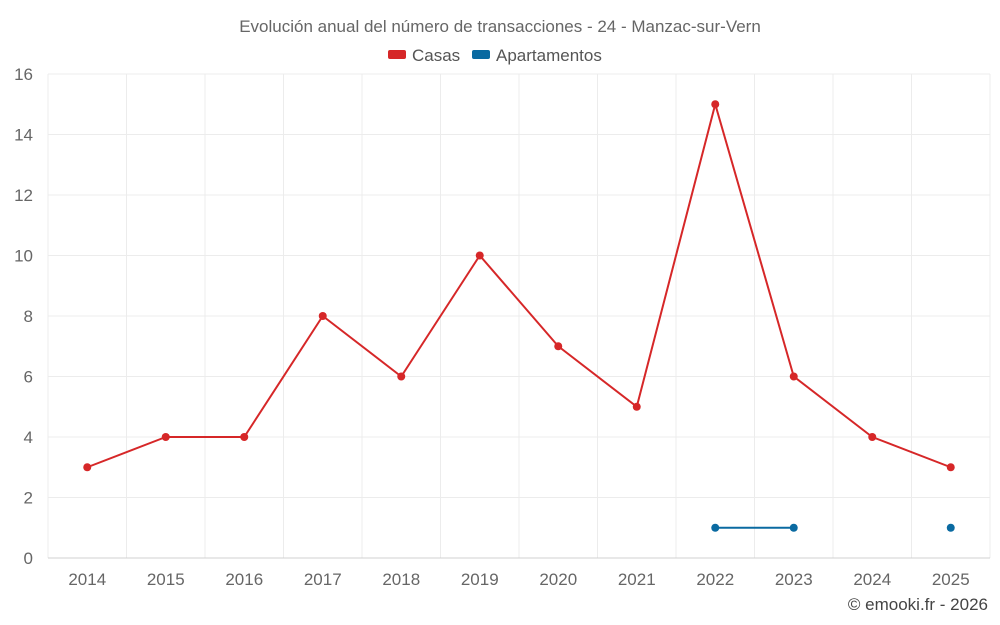 The width and height of the screenshot is (1000, 625). What do you see at coordinates (794, 579) in the screenshot?
I see `x-tick-label: 2023` at bounding box center [794, 579].